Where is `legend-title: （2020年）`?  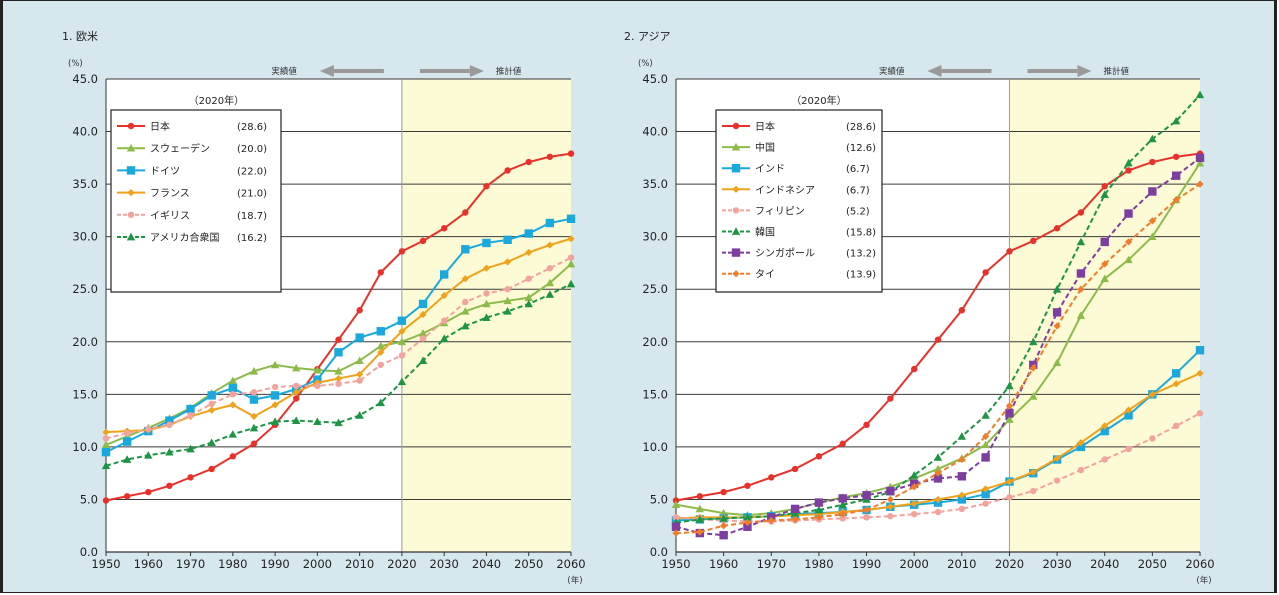 legend-title: （2020年） is located at coordinates (818, 100).